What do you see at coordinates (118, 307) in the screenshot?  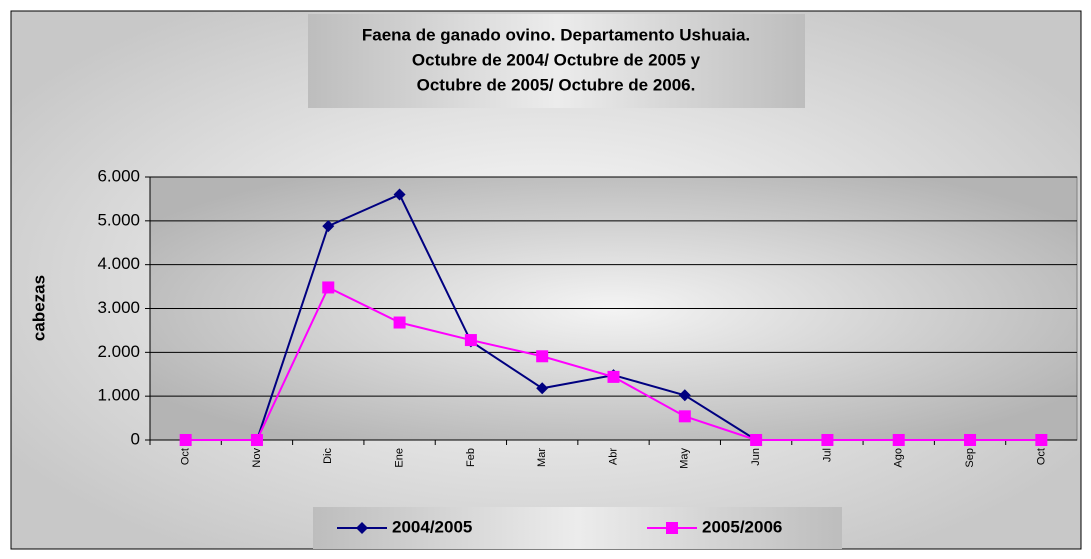 I see `y-tick-label: 3.000` at bounding box center [118, 307].